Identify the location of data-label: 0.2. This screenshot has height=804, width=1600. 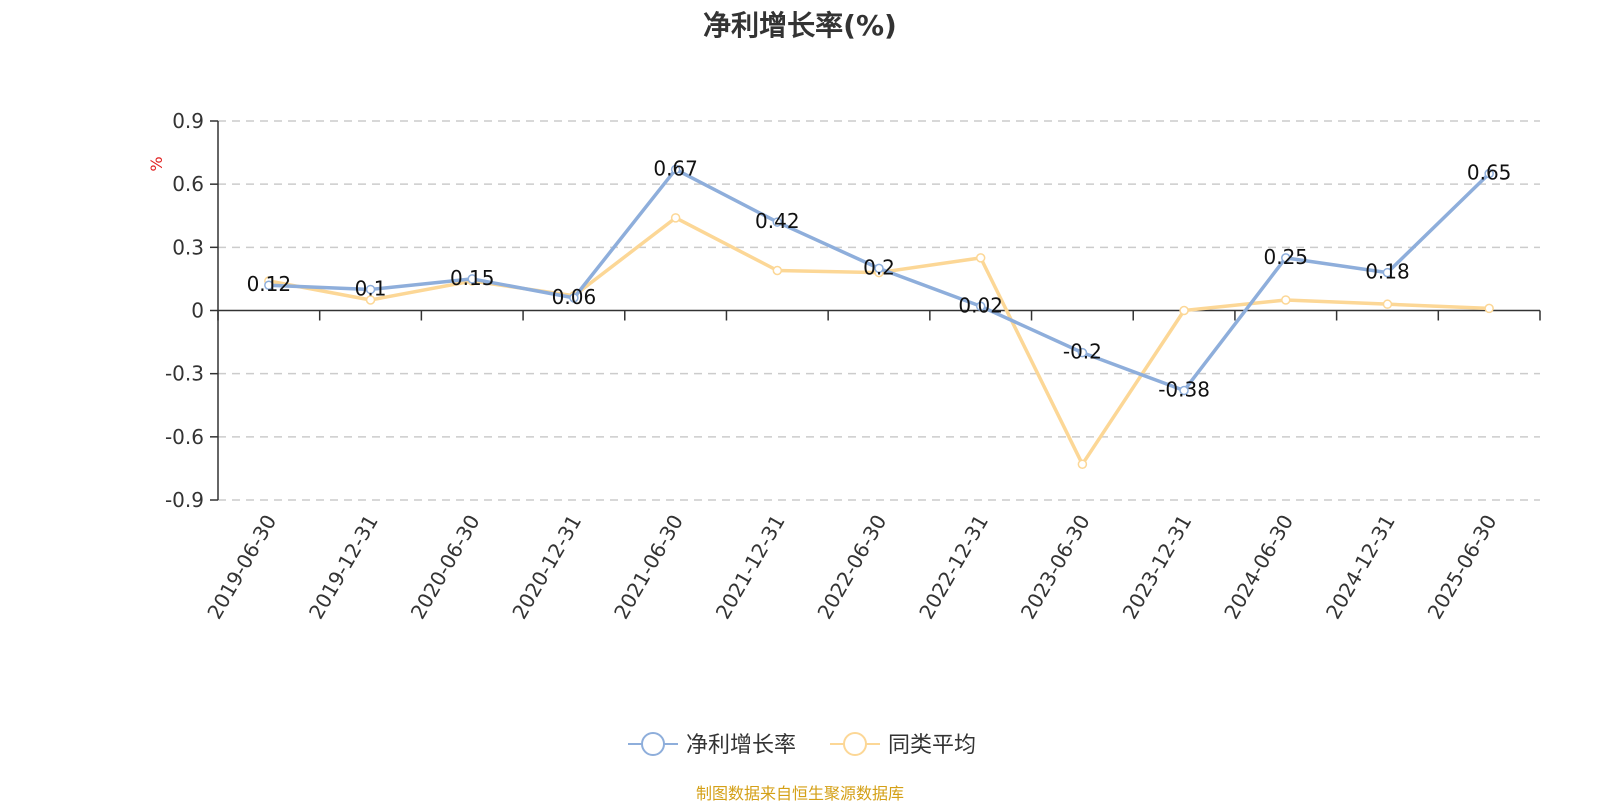
(879, 267).